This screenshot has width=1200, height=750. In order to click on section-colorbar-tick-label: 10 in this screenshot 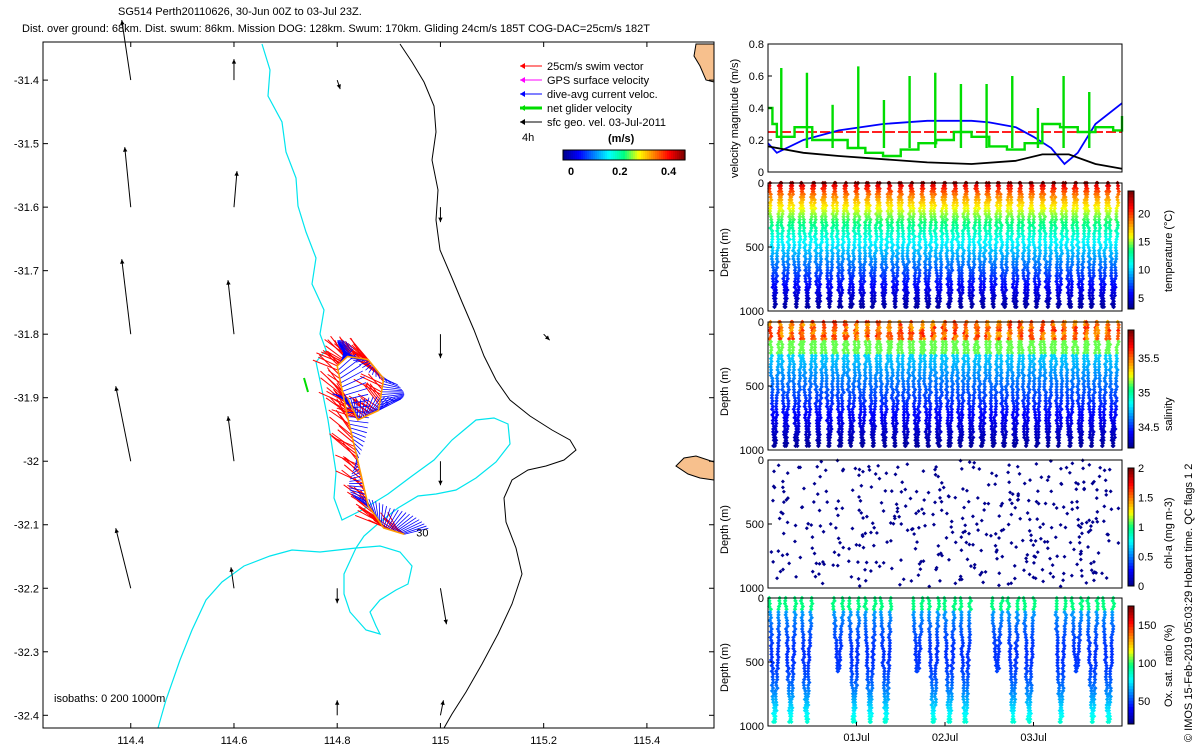, I will do `click(1144, 271)`.